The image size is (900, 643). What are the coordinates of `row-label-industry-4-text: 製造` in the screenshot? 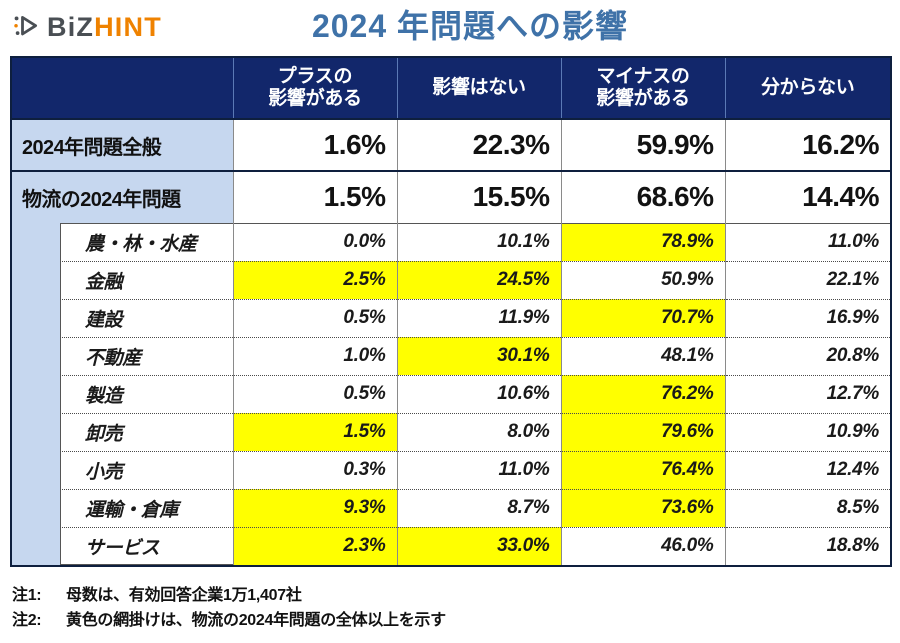 It's located at (146, 394).